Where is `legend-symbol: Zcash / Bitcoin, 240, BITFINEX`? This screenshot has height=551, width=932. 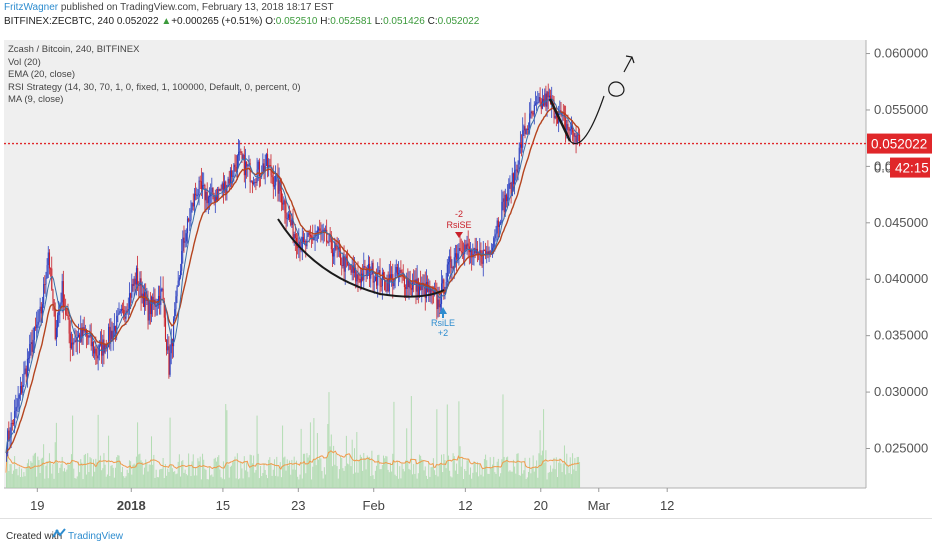
legend-symbol: Zcash / Bitcoin, 240, BITFINEX is located at coordinates (74, 49).